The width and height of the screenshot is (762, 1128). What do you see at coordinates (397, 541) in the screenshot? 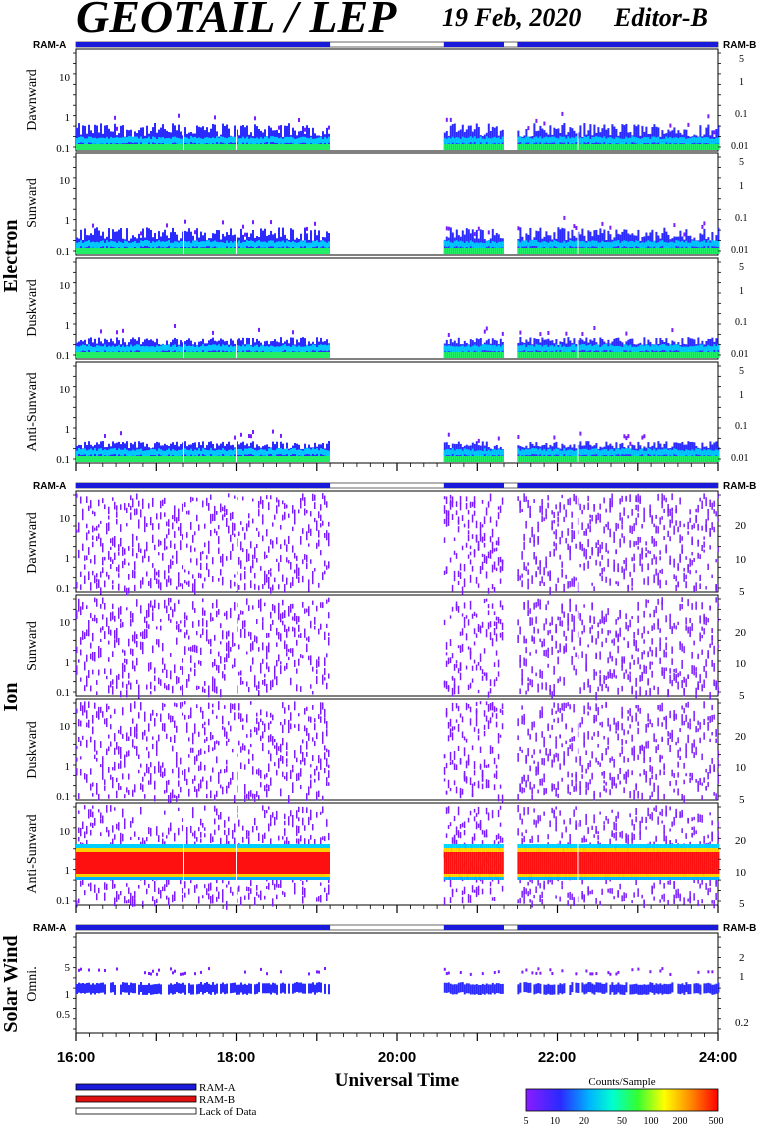
I see `panel-ion-dawnward` at bounding box center [397, 541].